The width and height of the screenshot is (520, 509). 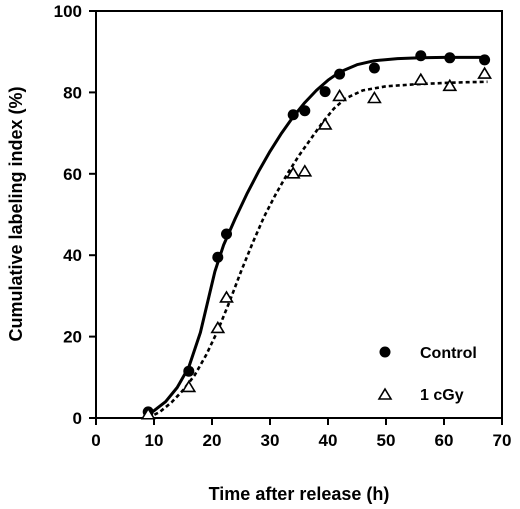 I want to click on legend-label-control: Control, so click(x=448, y=353).